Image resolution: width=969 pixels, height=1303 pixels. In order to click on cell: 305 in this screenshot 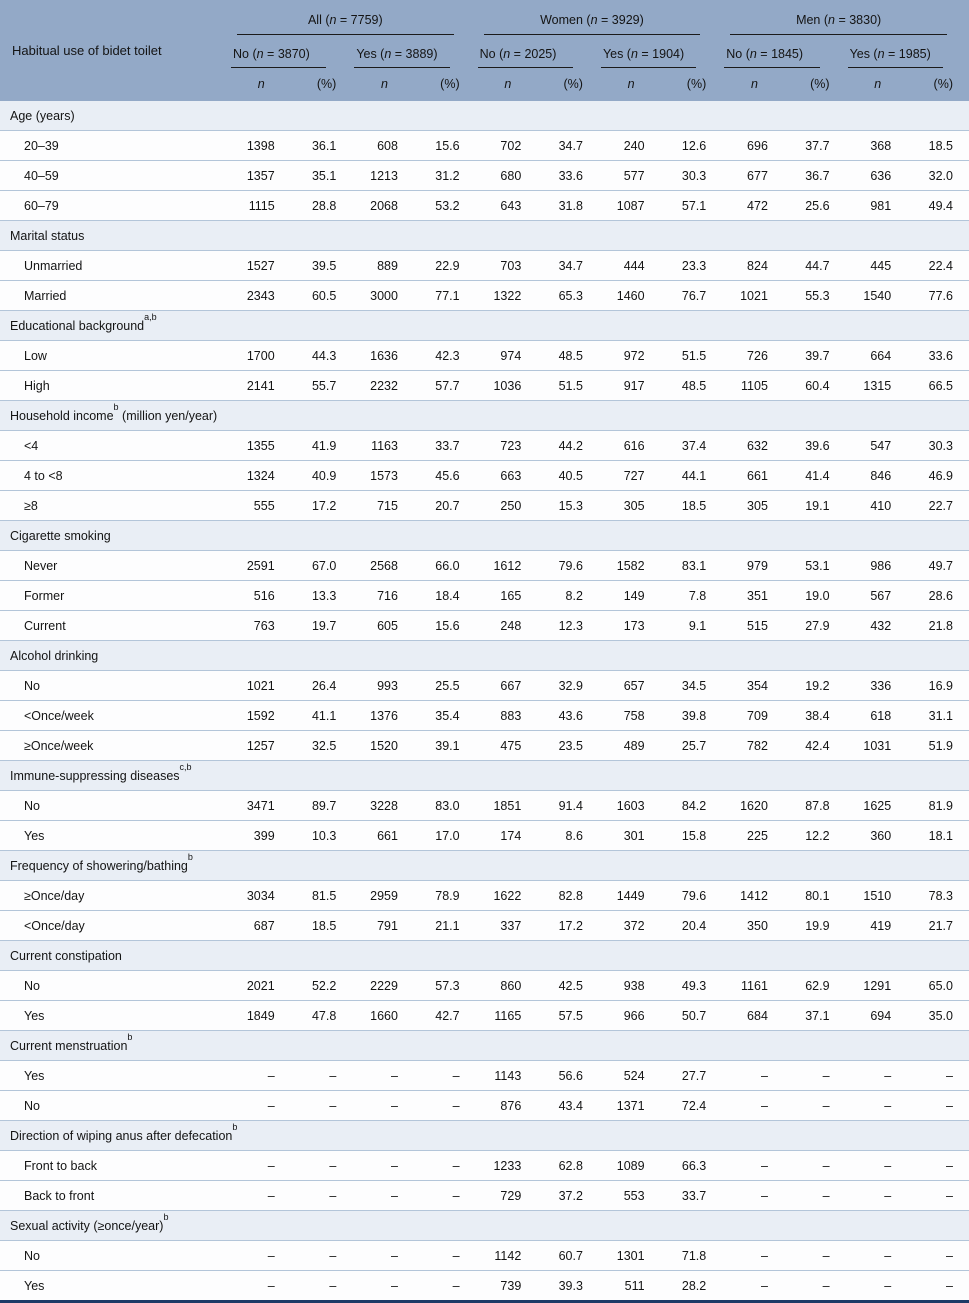, I will do `click(629, 505)`.